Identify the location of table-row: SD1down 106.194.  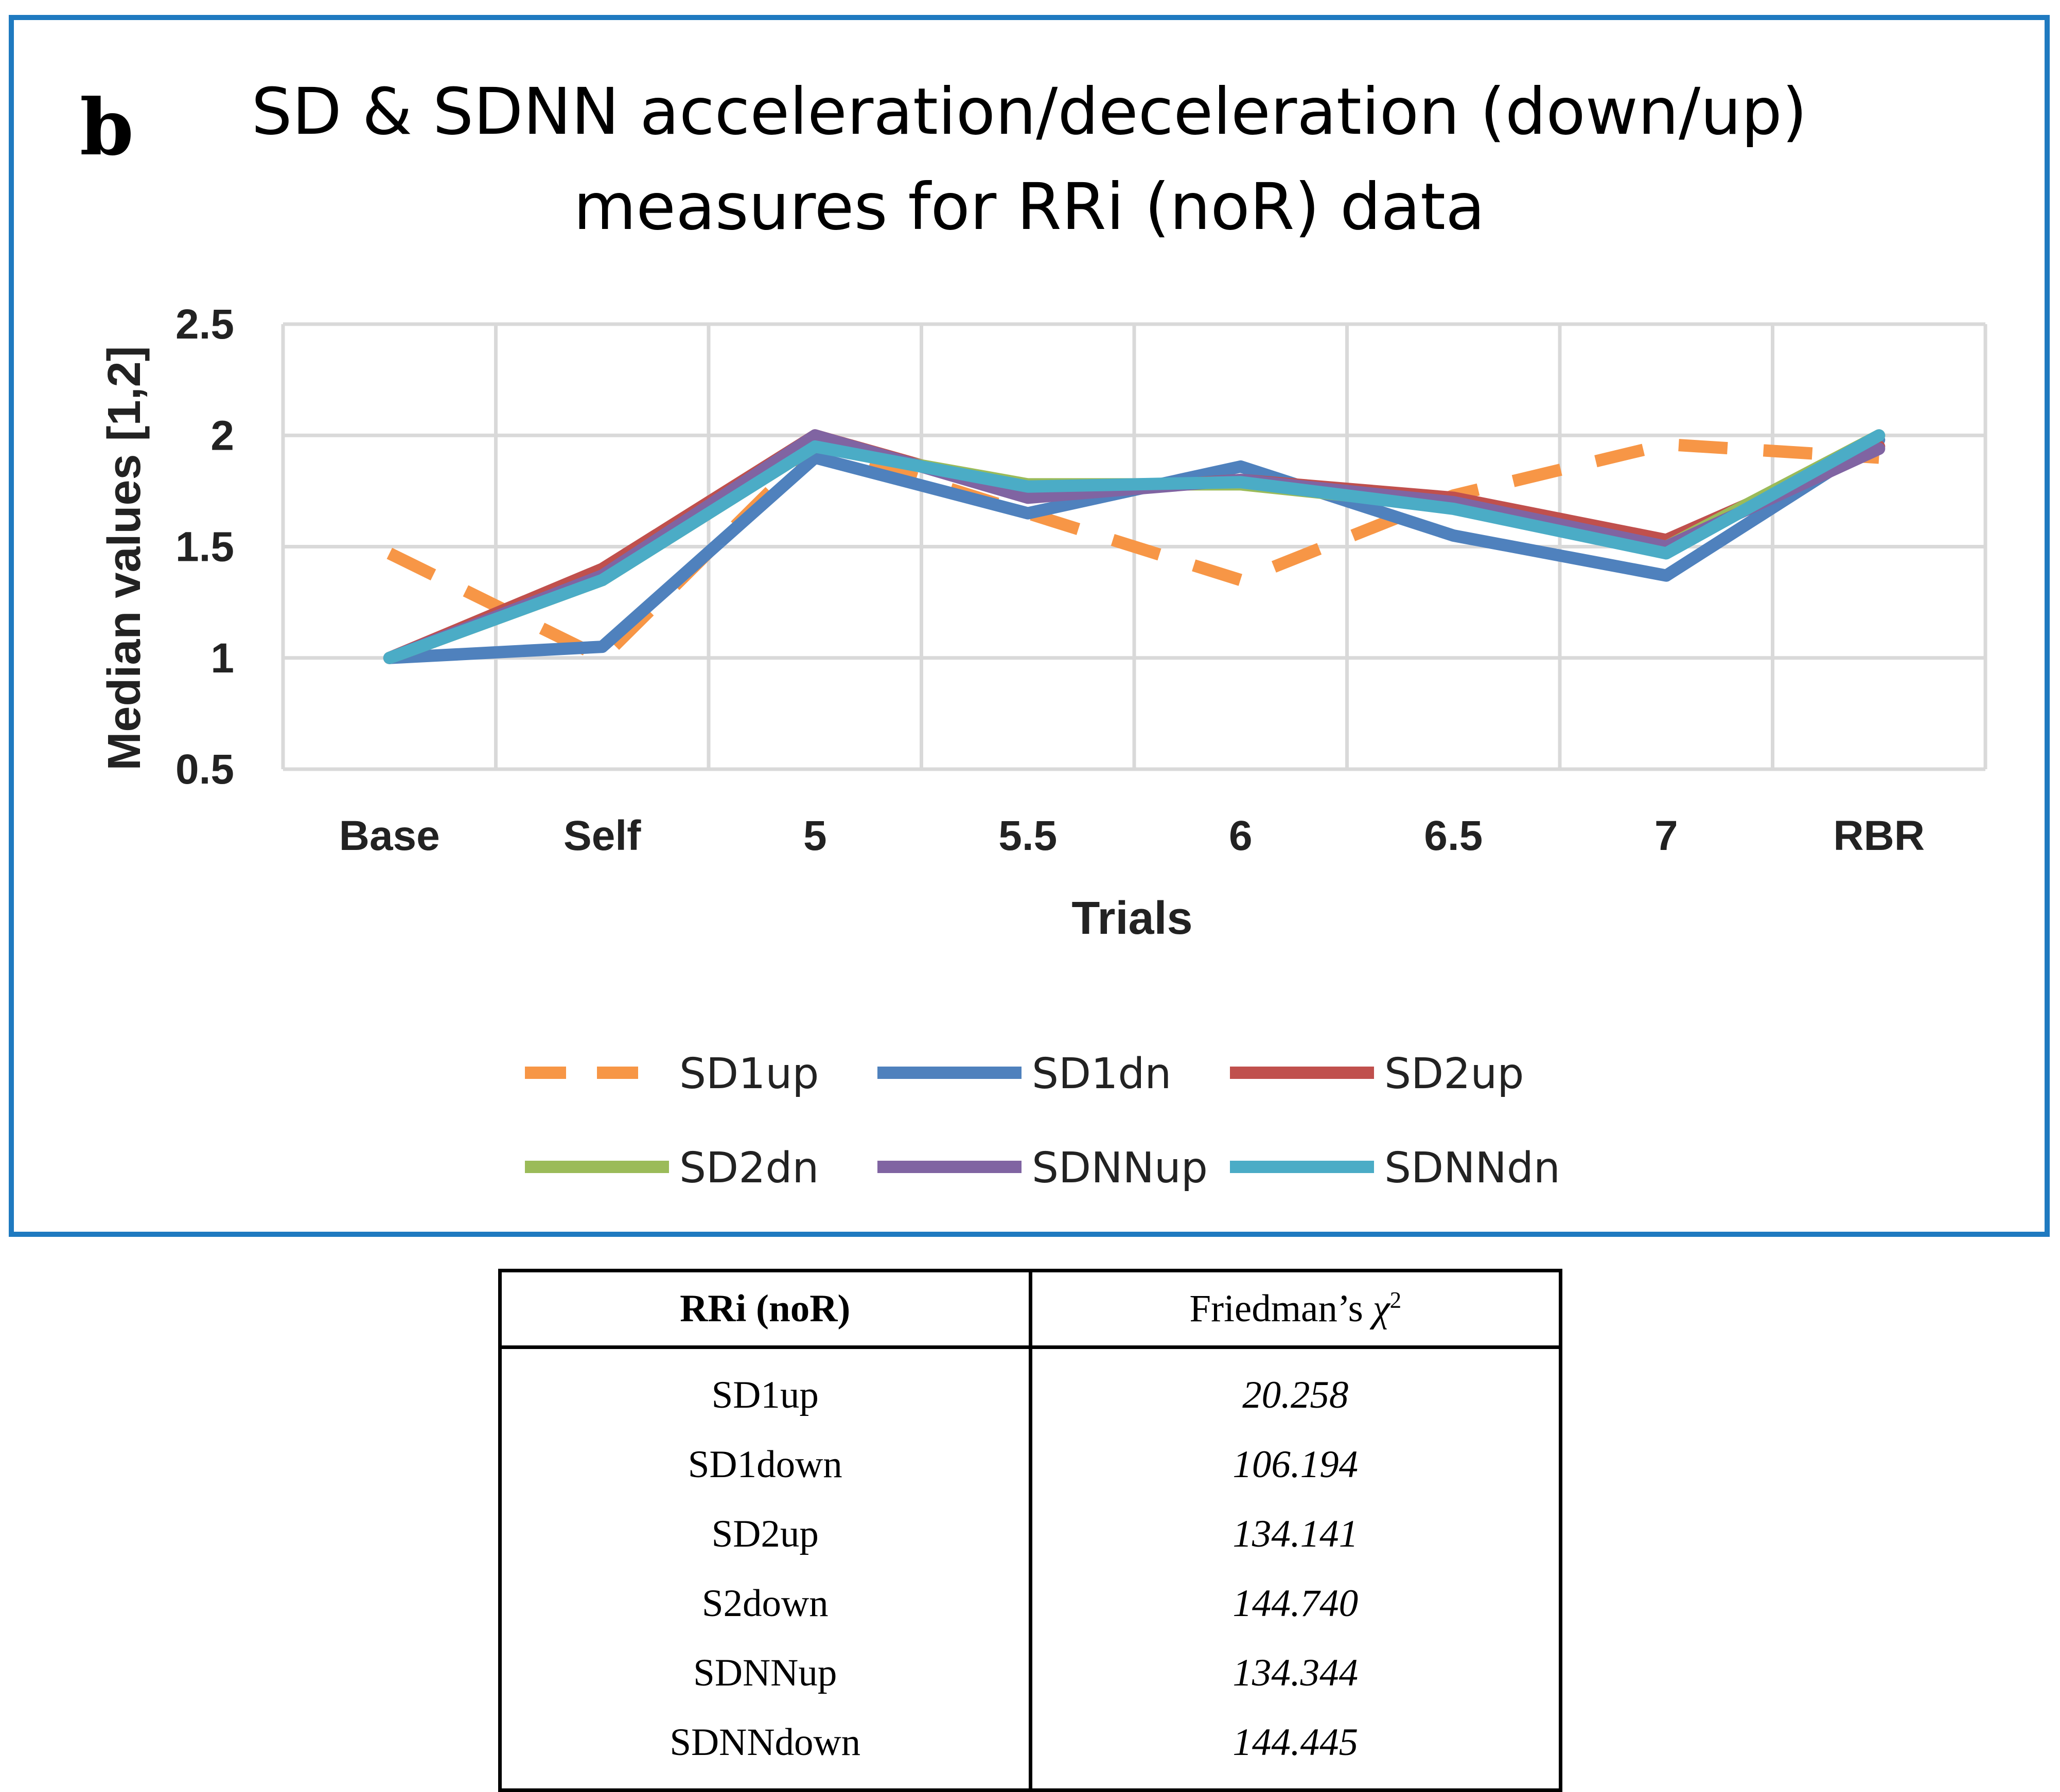
(1030, 1465).